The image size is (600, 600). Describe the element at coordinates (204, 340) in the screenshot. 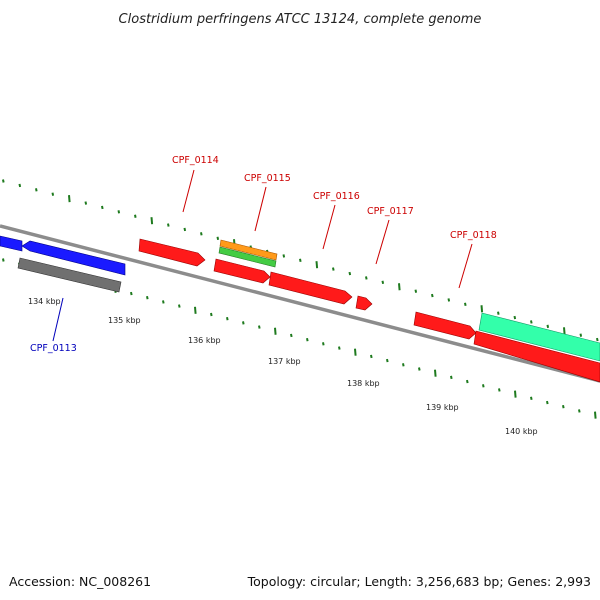

I see `tick-label: 136 kbp` at that location.